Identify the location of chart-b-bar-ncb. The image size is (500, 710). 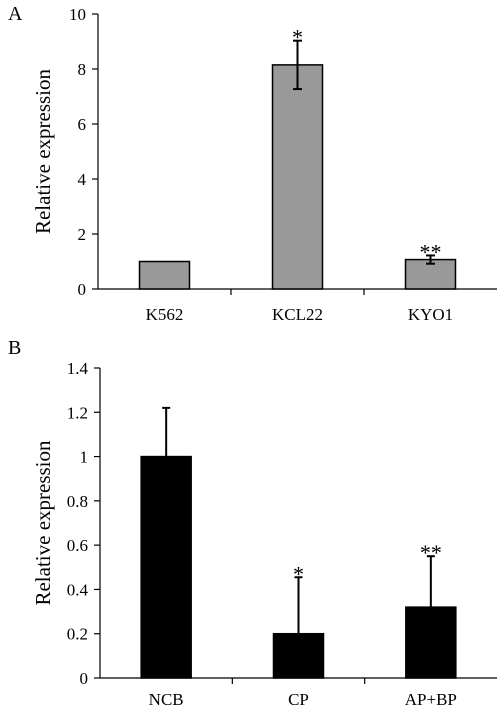
(166, 567).